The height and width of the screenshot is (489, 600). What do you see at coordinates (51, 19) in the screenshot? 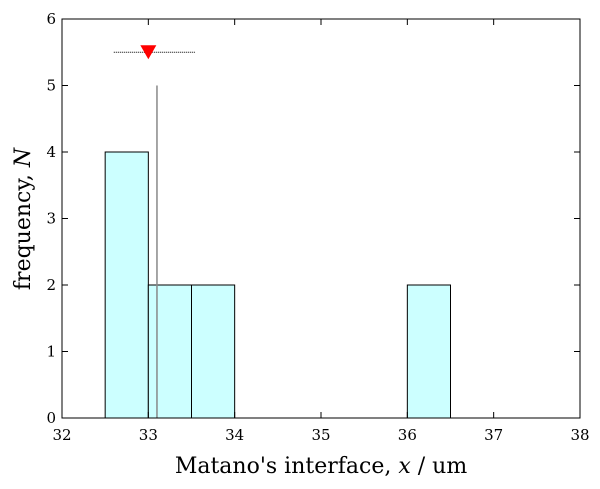
I see `y-tick-label: 6` at bounding box center [51, 19].